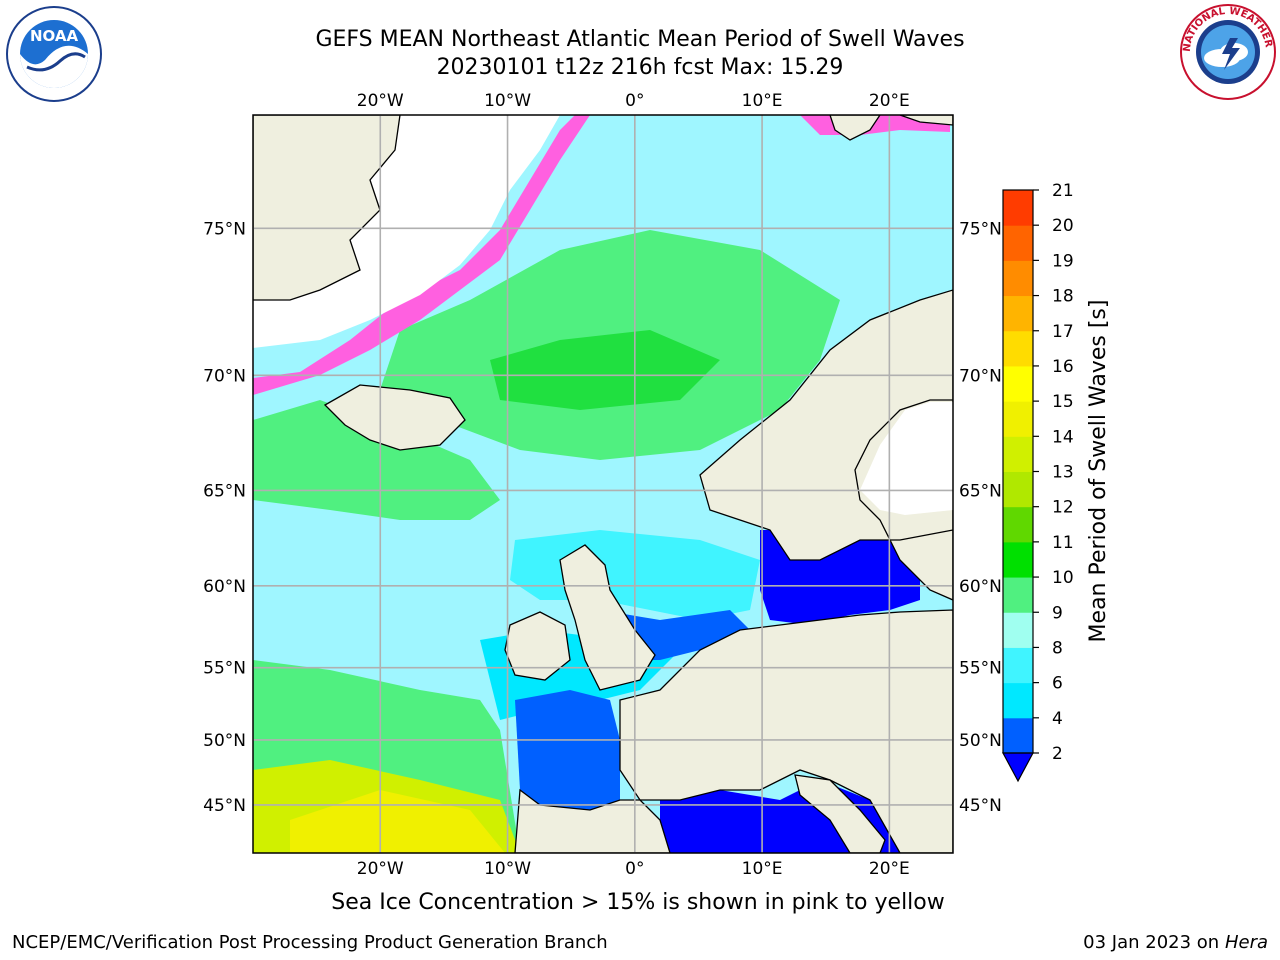 Image resolution: width=1280 pixels, height=960 pixels. What do you see at coordinates (1063, 473) in the screenshot?
I see `colorbar-tick-label: 13` at bounding box center [1063, 473].